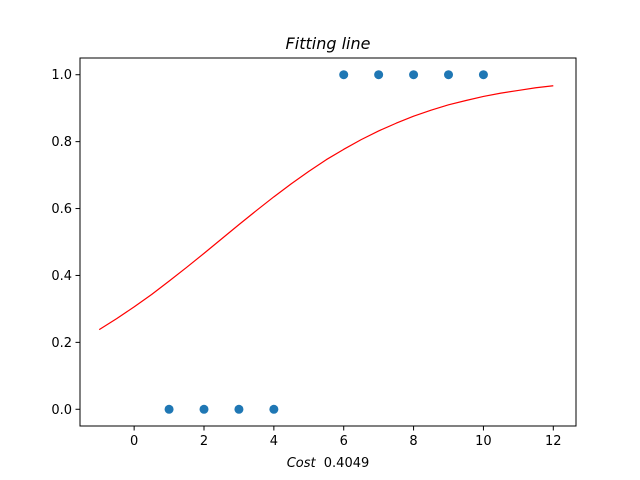 This screenshot has width=640, height=480. Describe the element at coordinates (61, 276) in the screenshot. I see `y-tick-label: 0.4` at that location.